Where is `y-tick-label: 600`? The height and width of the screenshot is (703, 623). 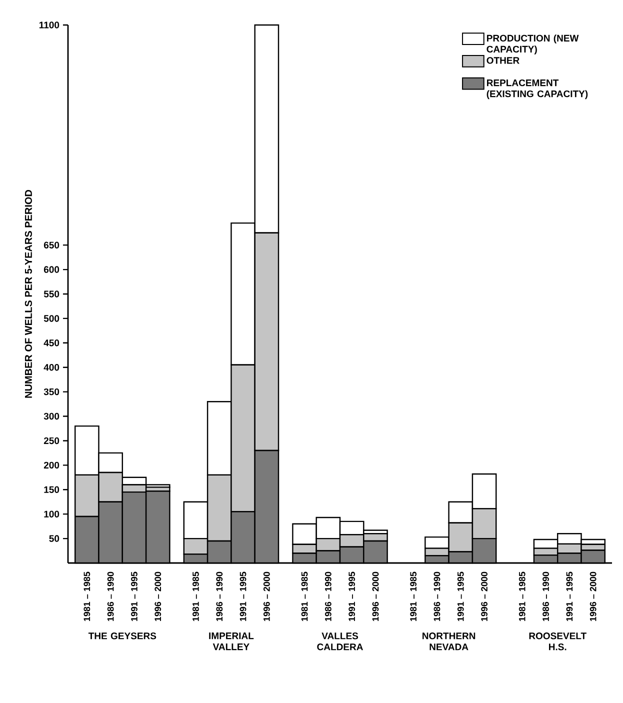 y-tick-label: 600 is located at coordinates (52, 269).